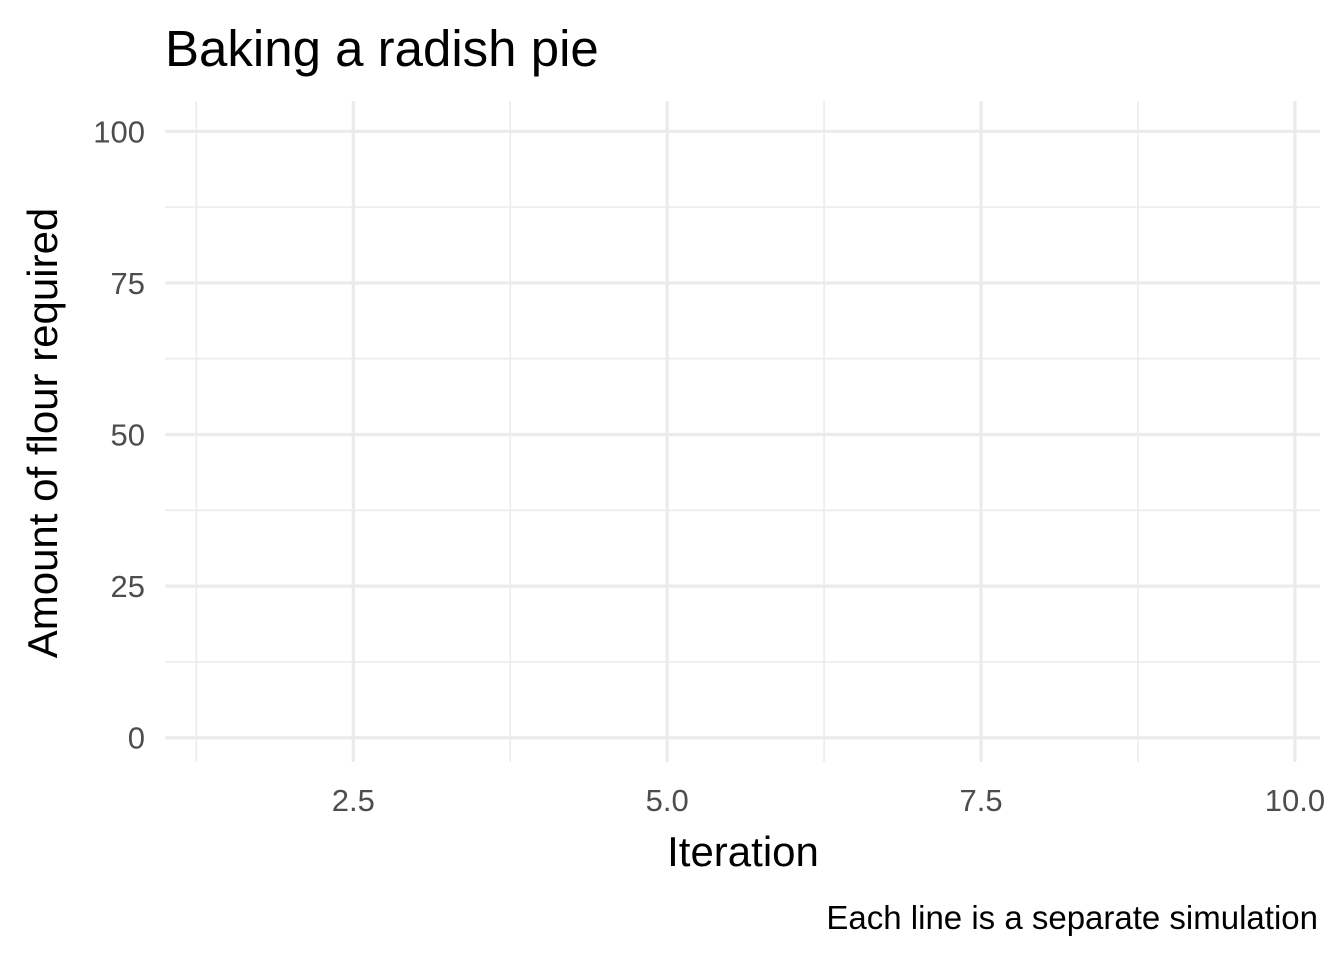 This screenshot has width=1344, height=960. I want to click on chart-caption: Each line is a separate simulation, so click(1072, 917).